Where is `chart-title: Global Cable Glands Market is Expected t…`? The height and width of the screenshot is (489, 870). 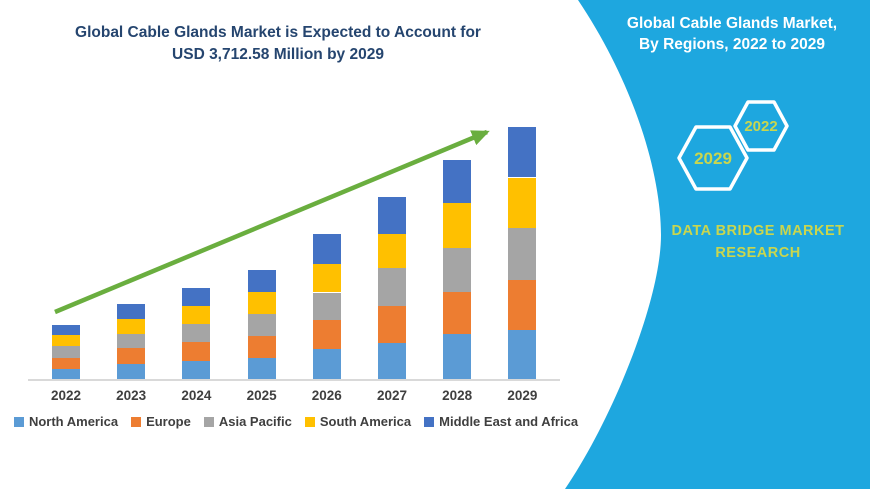 chart-title: Global Cable Glands Market is Expected t… is located at coordinates (278, 44).